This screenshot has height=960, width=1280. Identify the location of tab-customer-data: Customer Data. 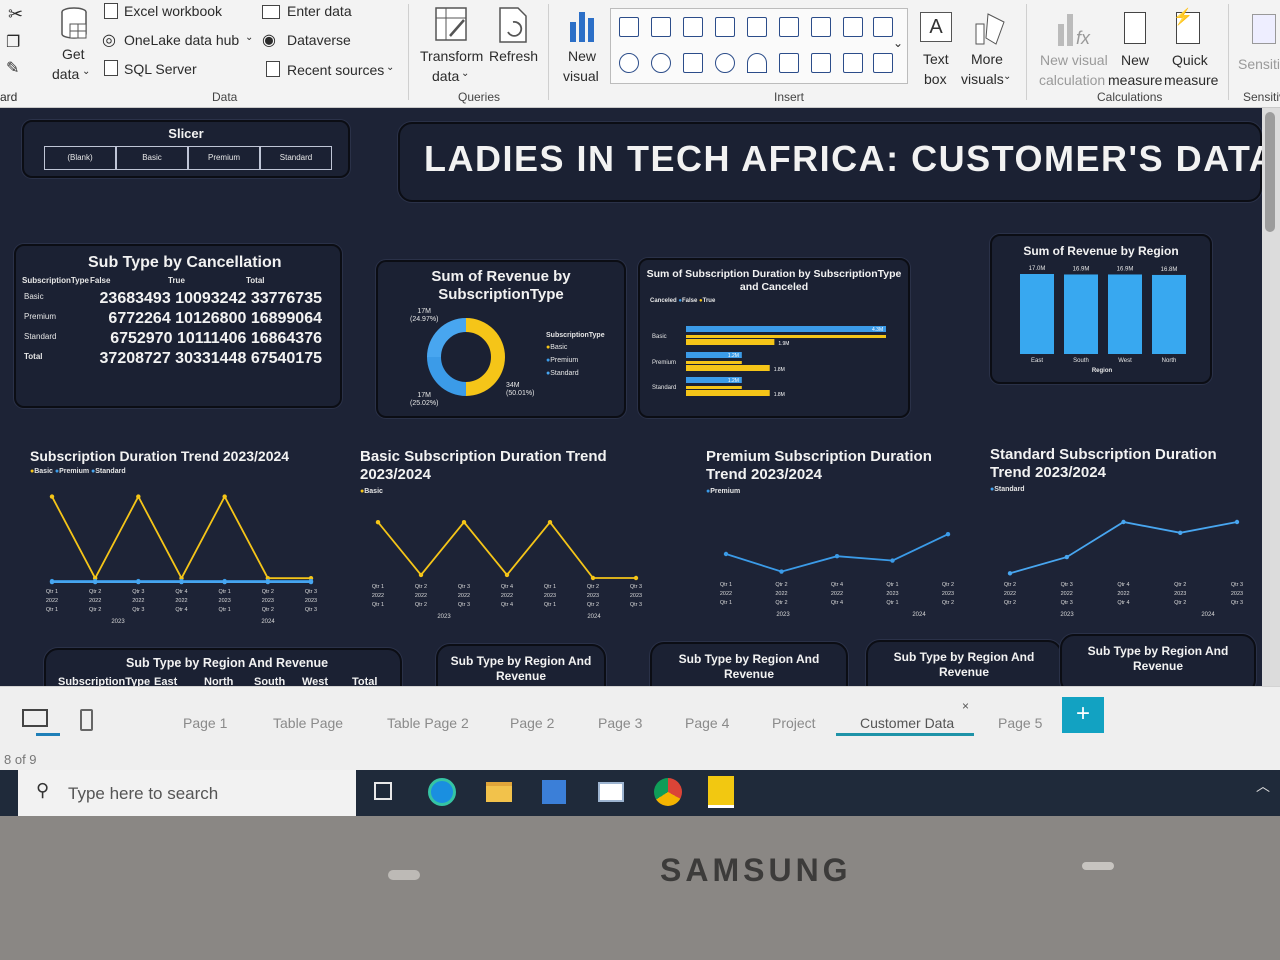
(907, 723).